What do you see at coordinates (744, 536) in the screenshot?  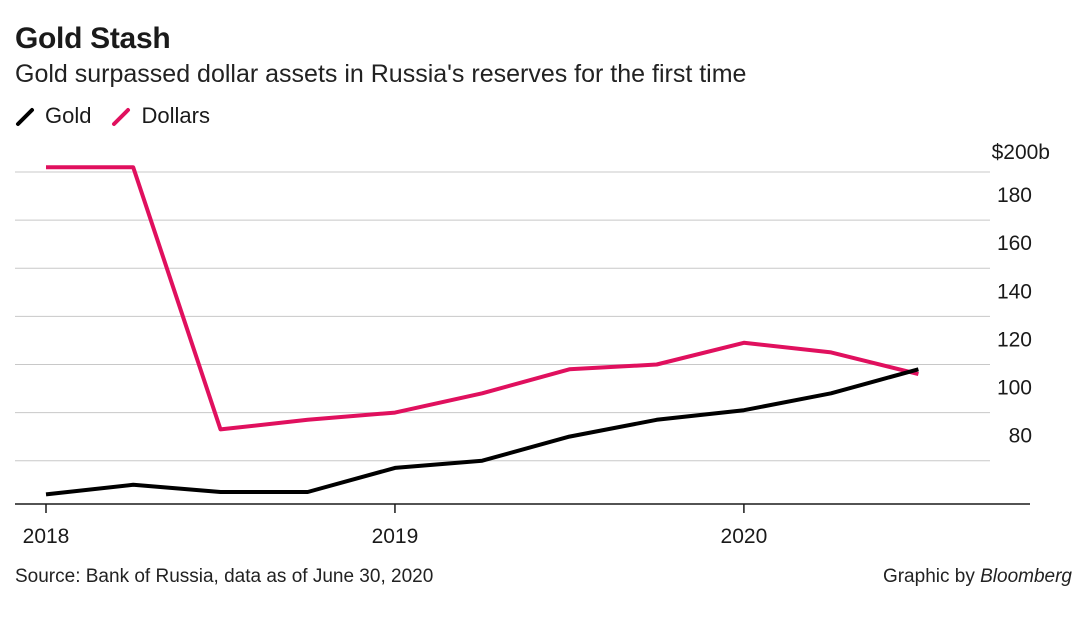 I see `x-tick-label-2020: 2020` at bounding box center [744, 536].